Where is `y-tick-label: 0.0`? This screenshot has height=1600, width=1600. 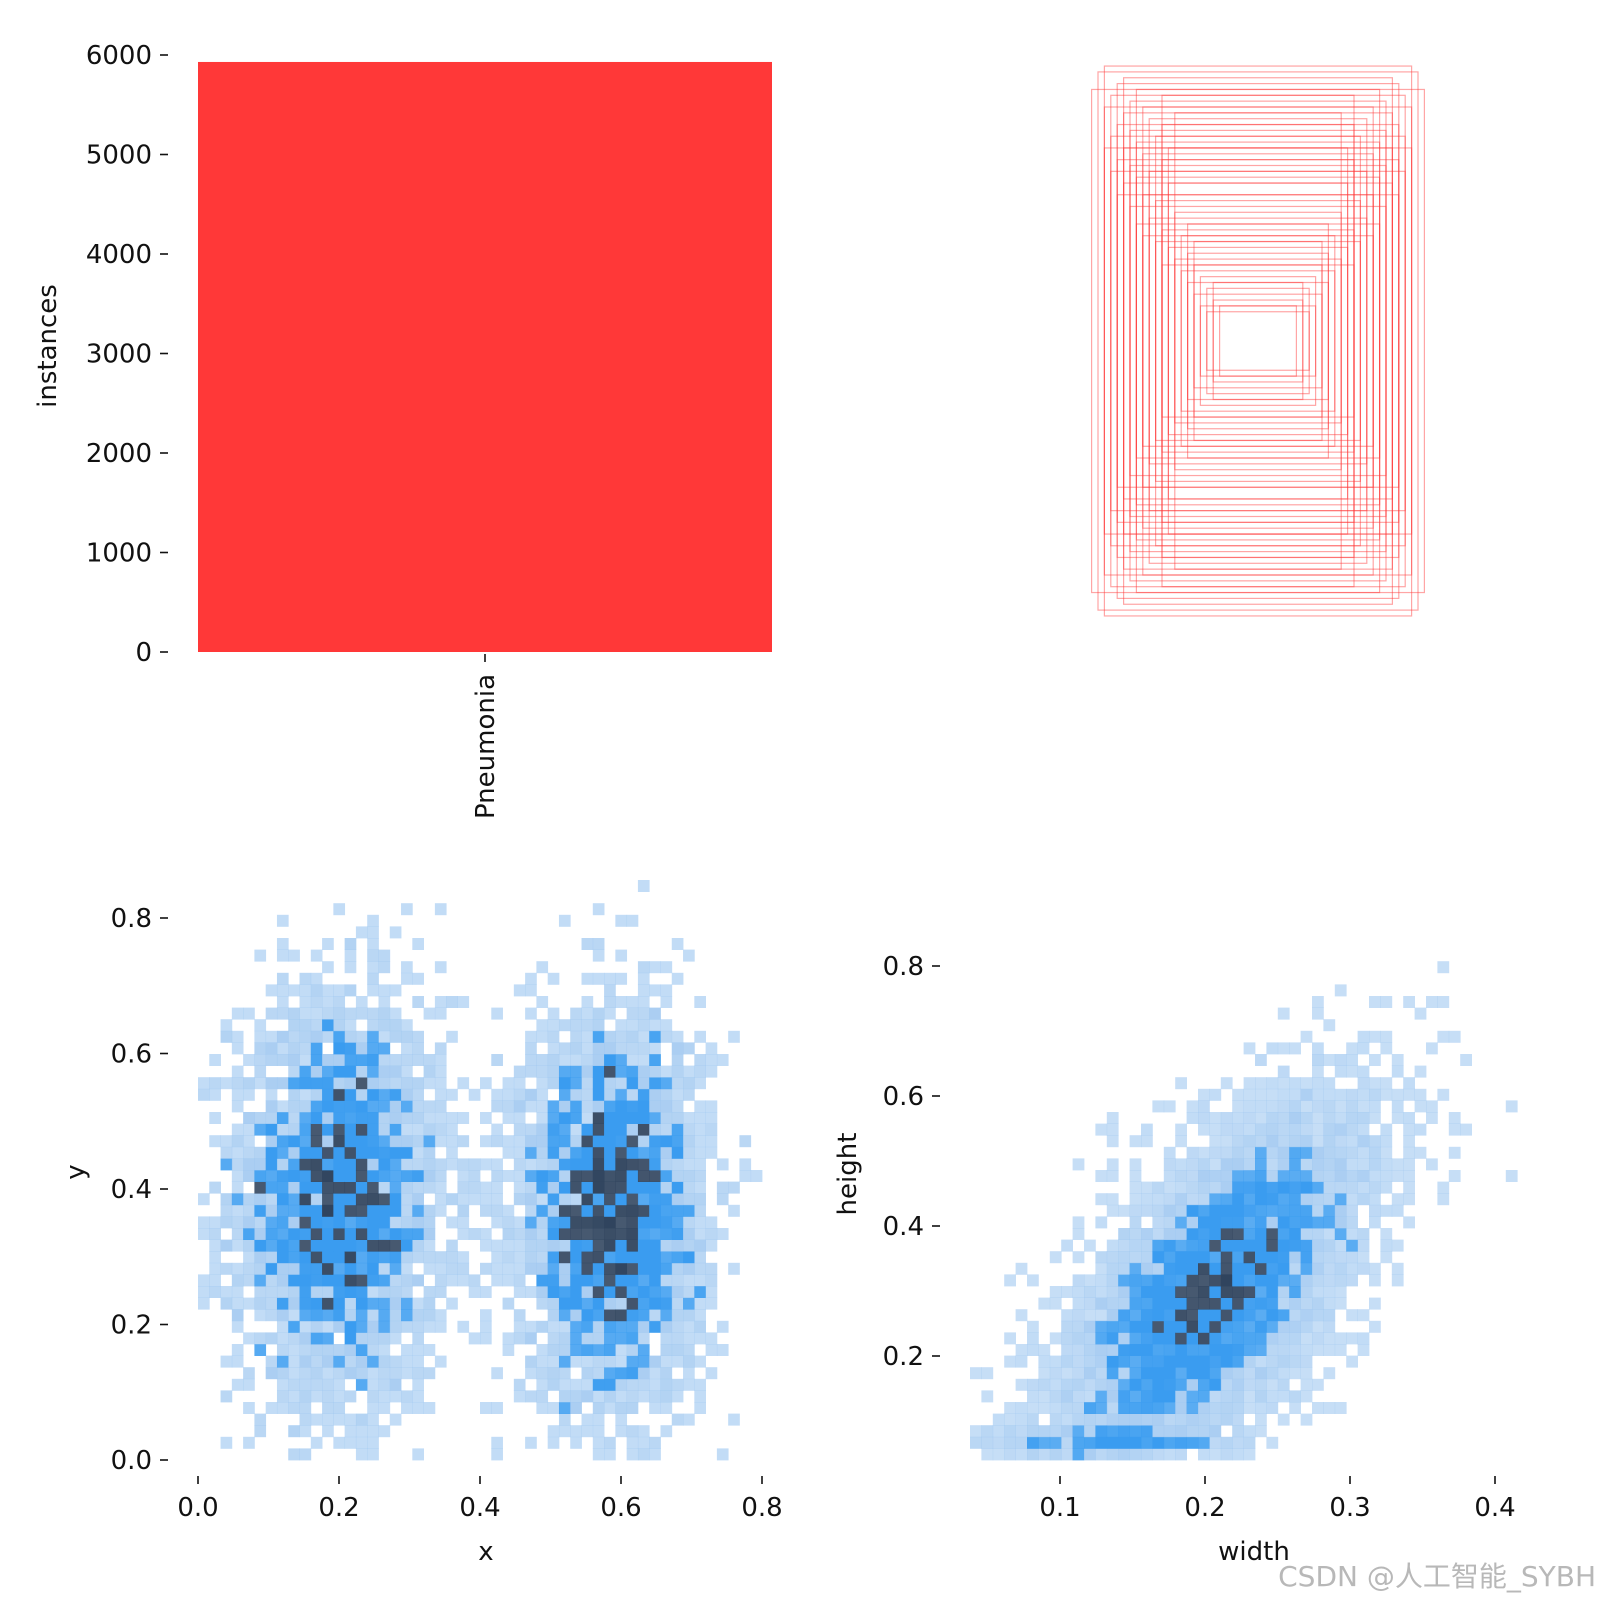
y-tick-label: 0.0 is located at coordinates (131, 1461).